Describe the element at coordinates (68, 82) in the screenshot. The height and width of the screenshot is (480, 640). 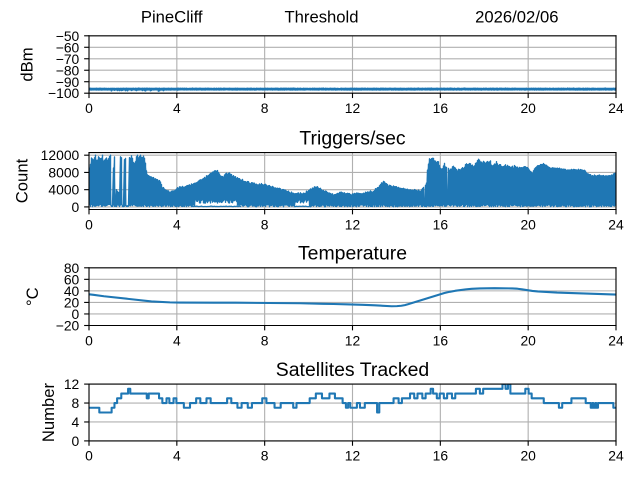
I see `svg-text: −90` at that location.